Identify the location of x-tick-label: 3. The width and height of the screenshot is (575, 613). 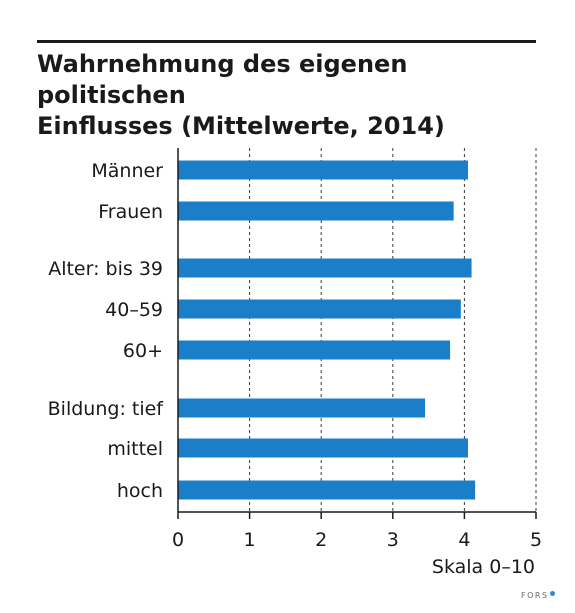
(393, 540).